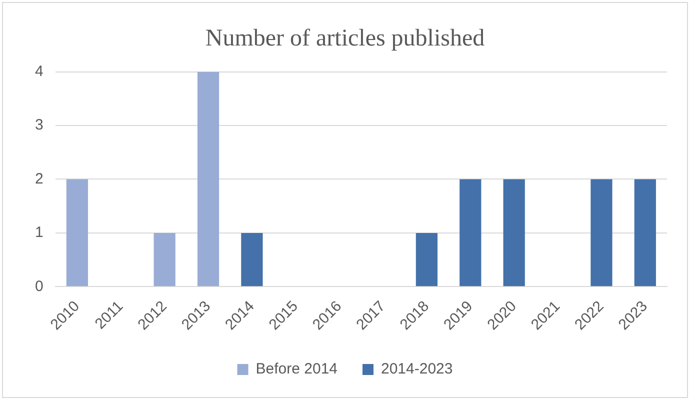 The height and width of the screenshot is (400, 690). I want to click on legend-label: Before 2014, so click(297, 369).